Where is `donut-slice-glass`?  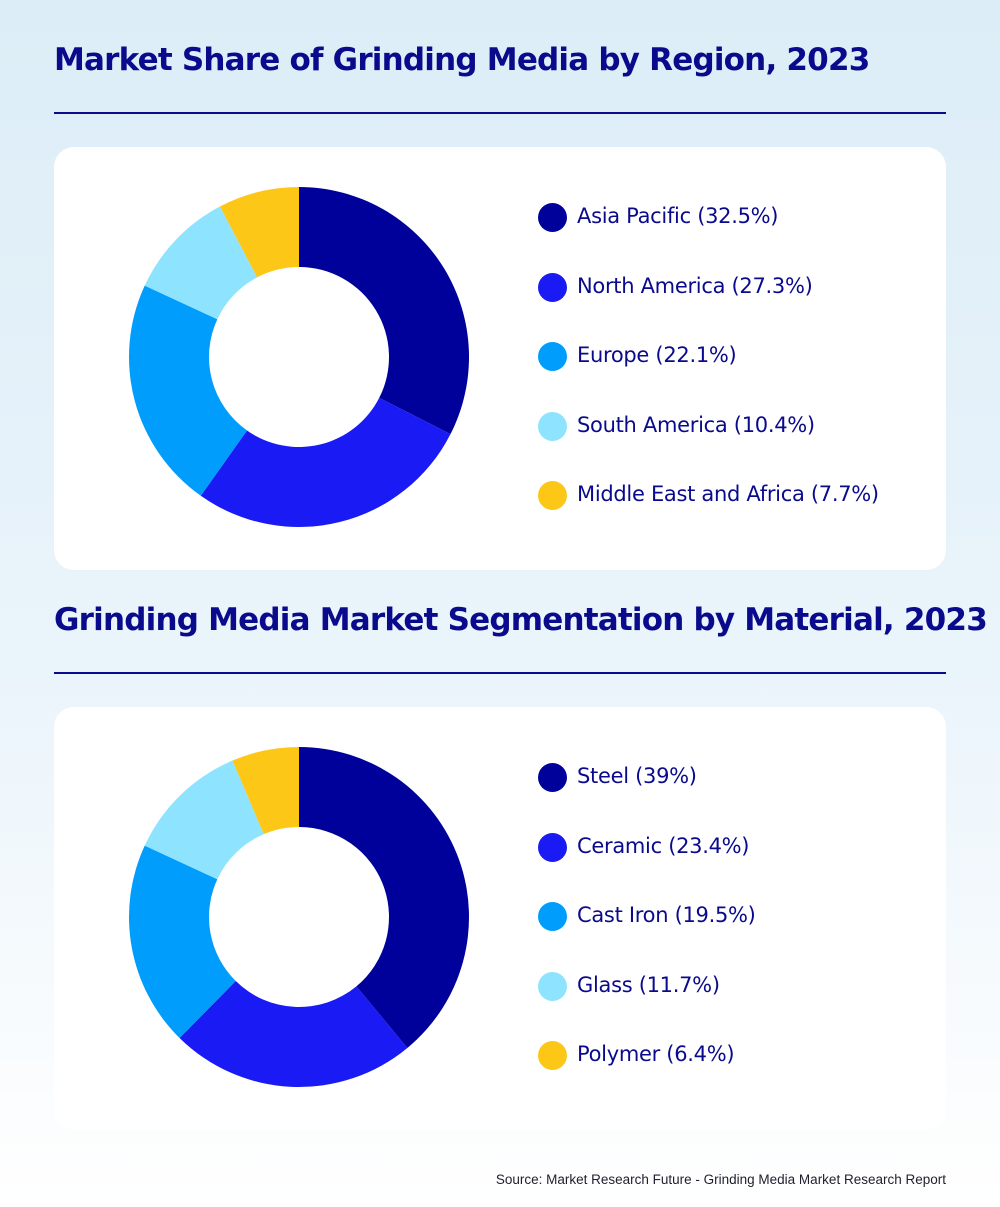 donut-slice-glass is located at coordinates (204, 820).